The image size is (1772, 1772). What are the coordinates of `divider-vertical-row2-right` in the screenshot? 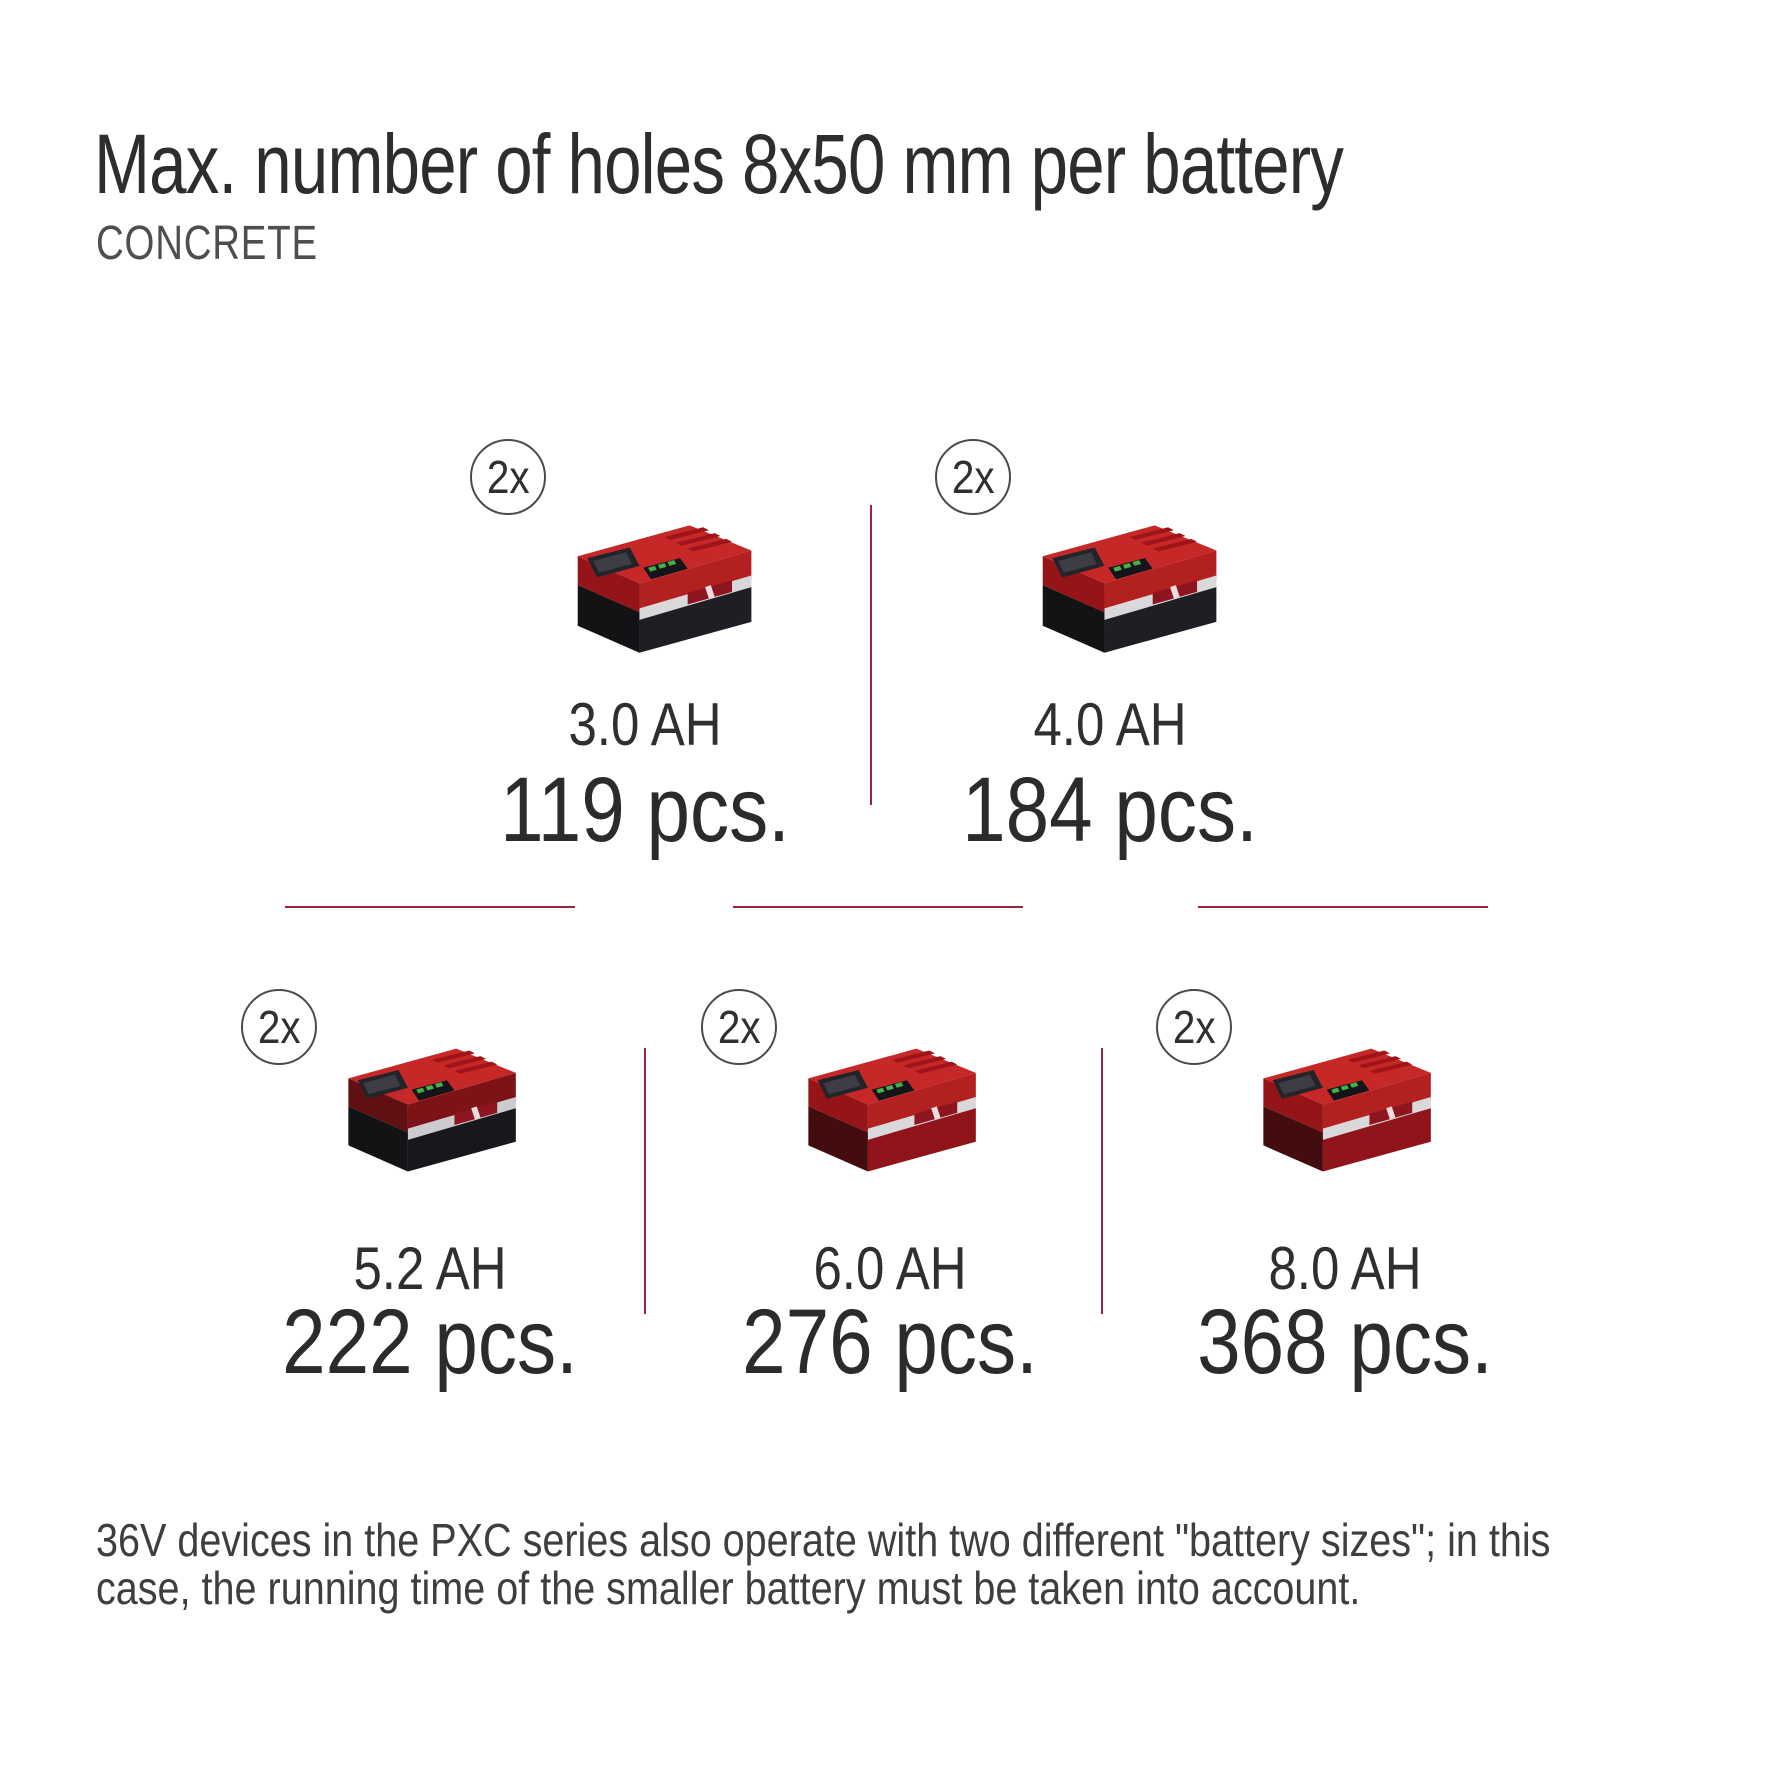 It's located at (1102, 1181).